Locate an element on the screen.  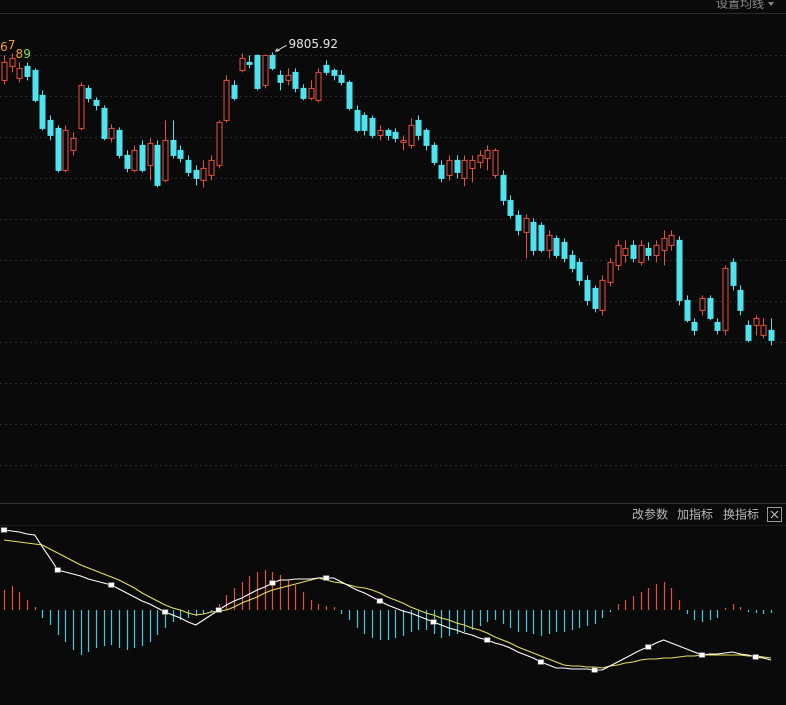
annotation-arrow is located at coordinates (281, 48).